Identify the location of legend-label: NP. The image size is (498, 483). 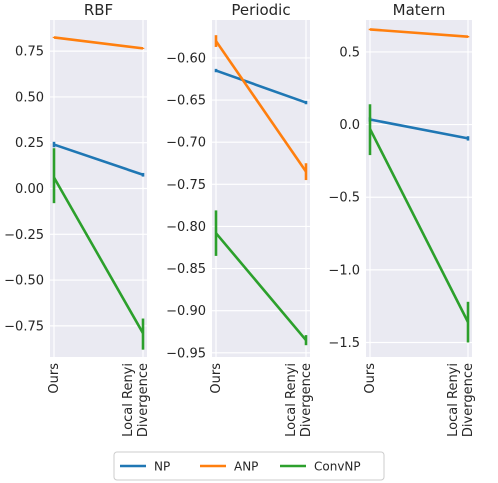
(162, 467).